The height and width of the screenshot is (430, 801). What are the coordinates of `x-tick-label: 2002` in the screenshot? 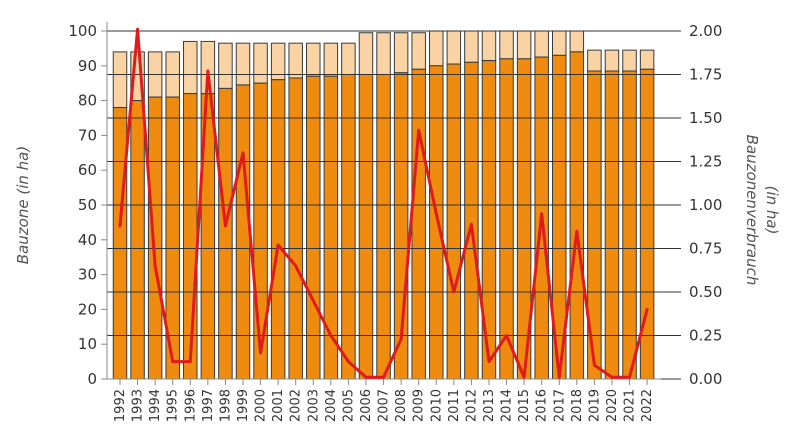 It's located at (296, 405).